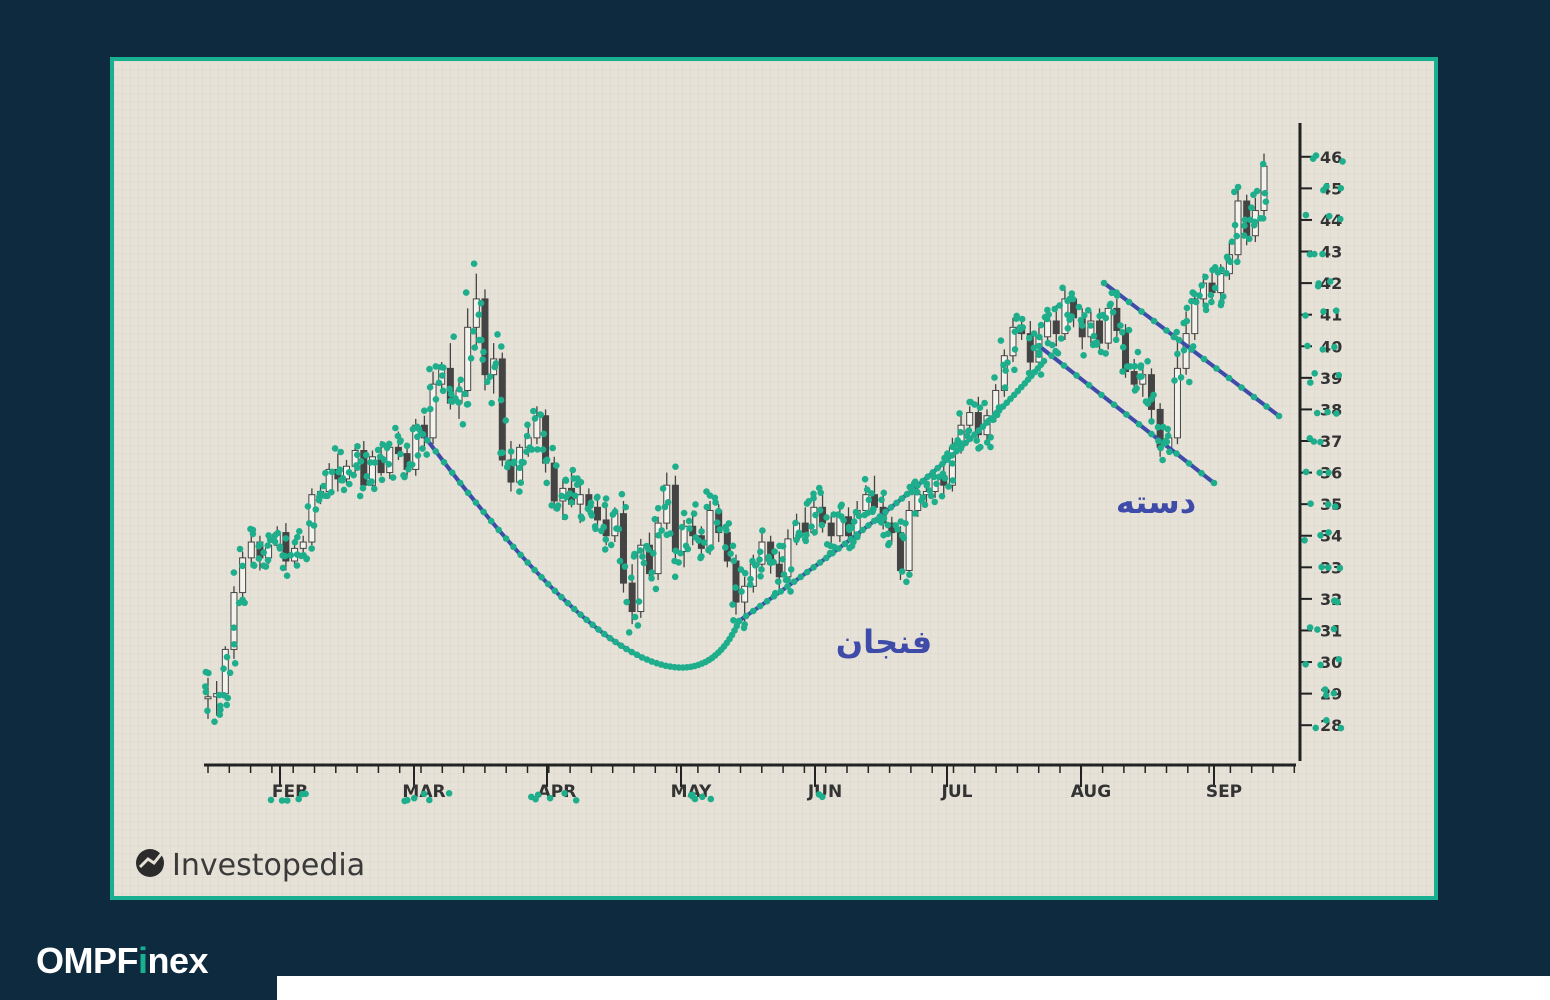 This screenshot has width=1550, height=1000. What do you see at coordinates (250, 865) in the screenshot?
I see `investopedia-logo: Investopedia` at bounding box center [250, 865].